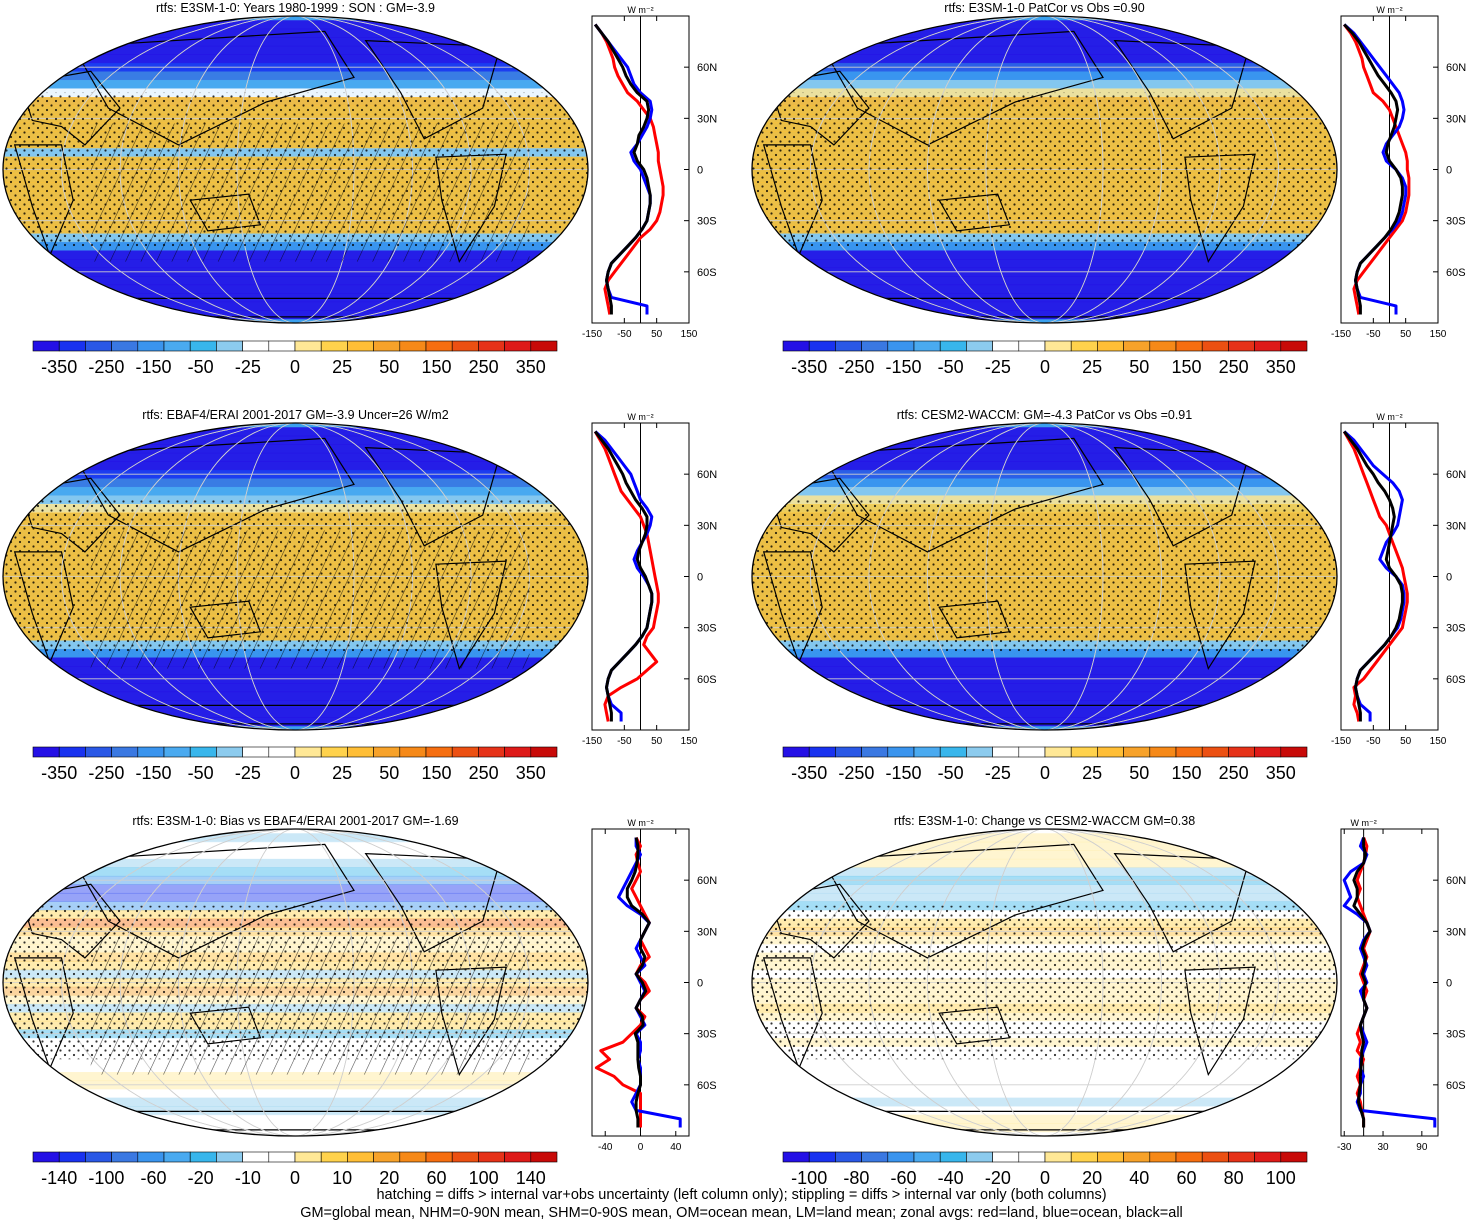  What do you see at coordinates (389, 367) in the screenshot?
I see `colorbar-label: 50` at bounding box center [389, 367].